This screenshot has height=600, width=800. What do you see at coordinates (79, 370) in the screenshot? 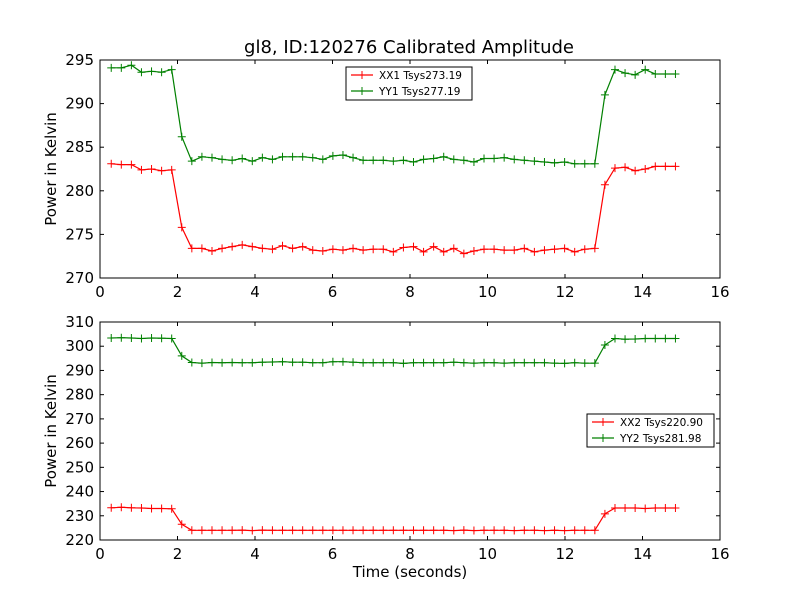
I see `y-tick-label: 290` at bounding box center [79, 370].